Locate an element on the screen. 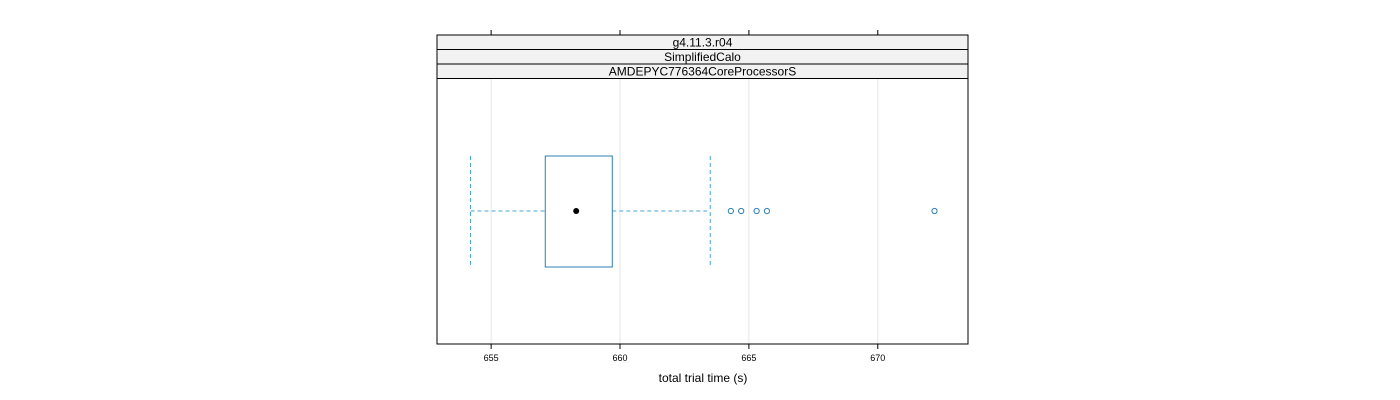 The height and width of the screenshot is (400, 1400). panel-strip-label: SimplifiedCalo is located at coordinates (702, 57).